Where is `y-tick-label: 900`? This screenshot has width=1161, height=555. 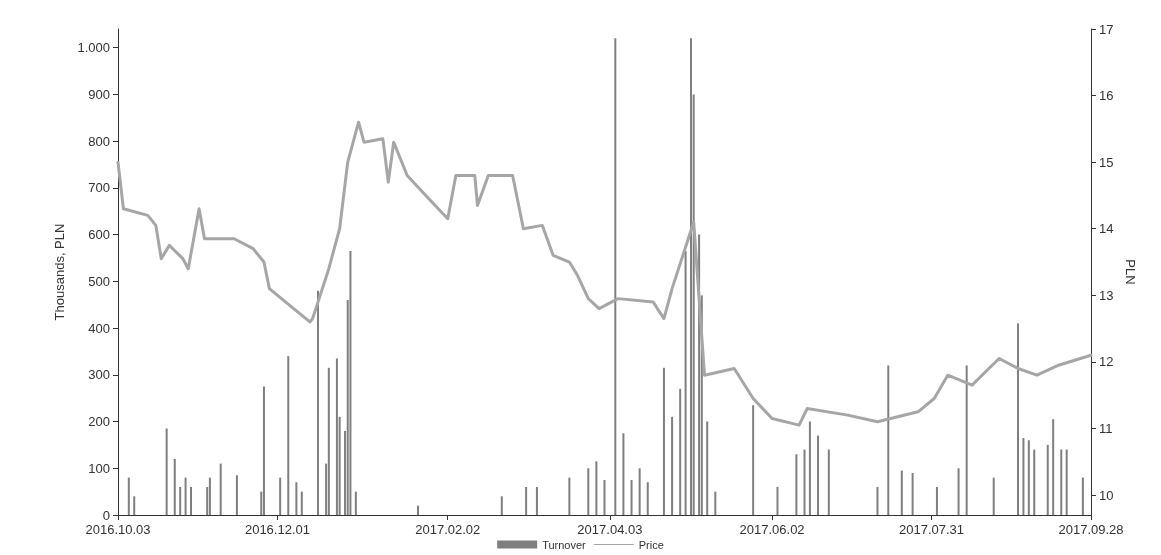
y-tick-label: 900 is located at coordinates (99, 94).